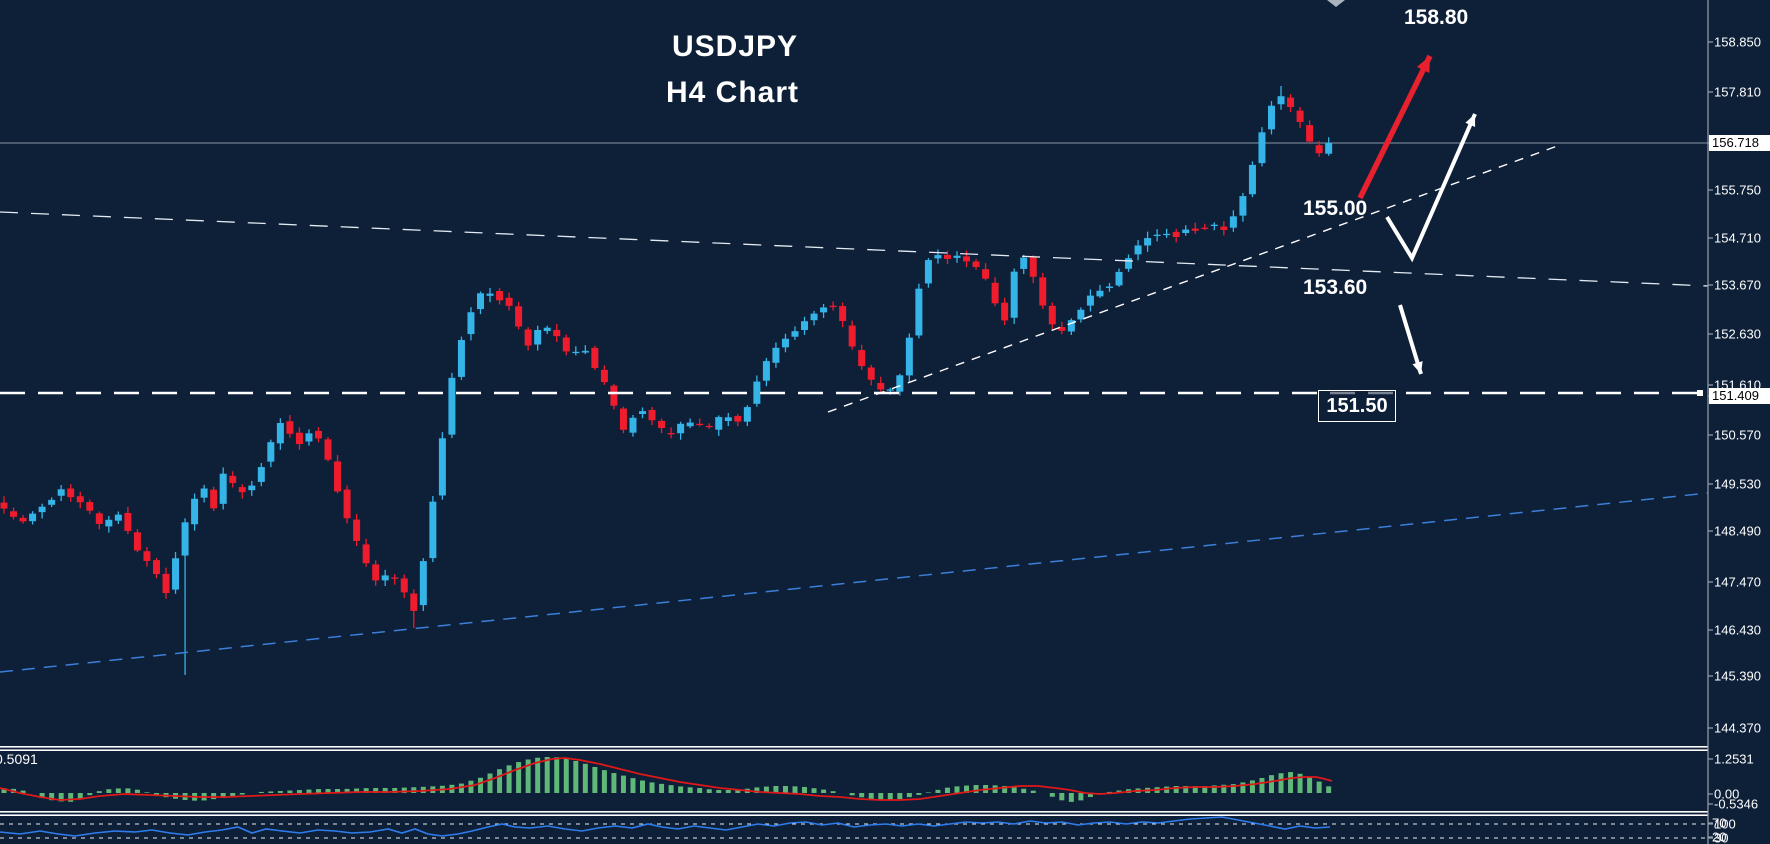  I want to click on red-up-arrow, so click(1395, 127).